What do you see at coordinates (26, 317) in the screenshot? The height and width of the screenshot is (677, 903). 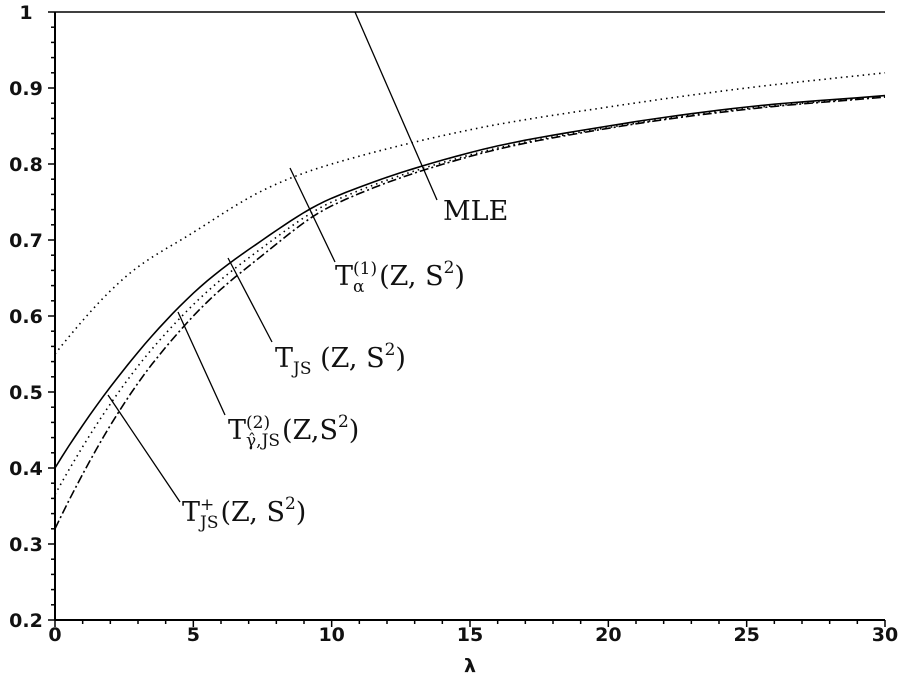 I see `y-tick-label: 0.6` at bounding box center [26, 317].